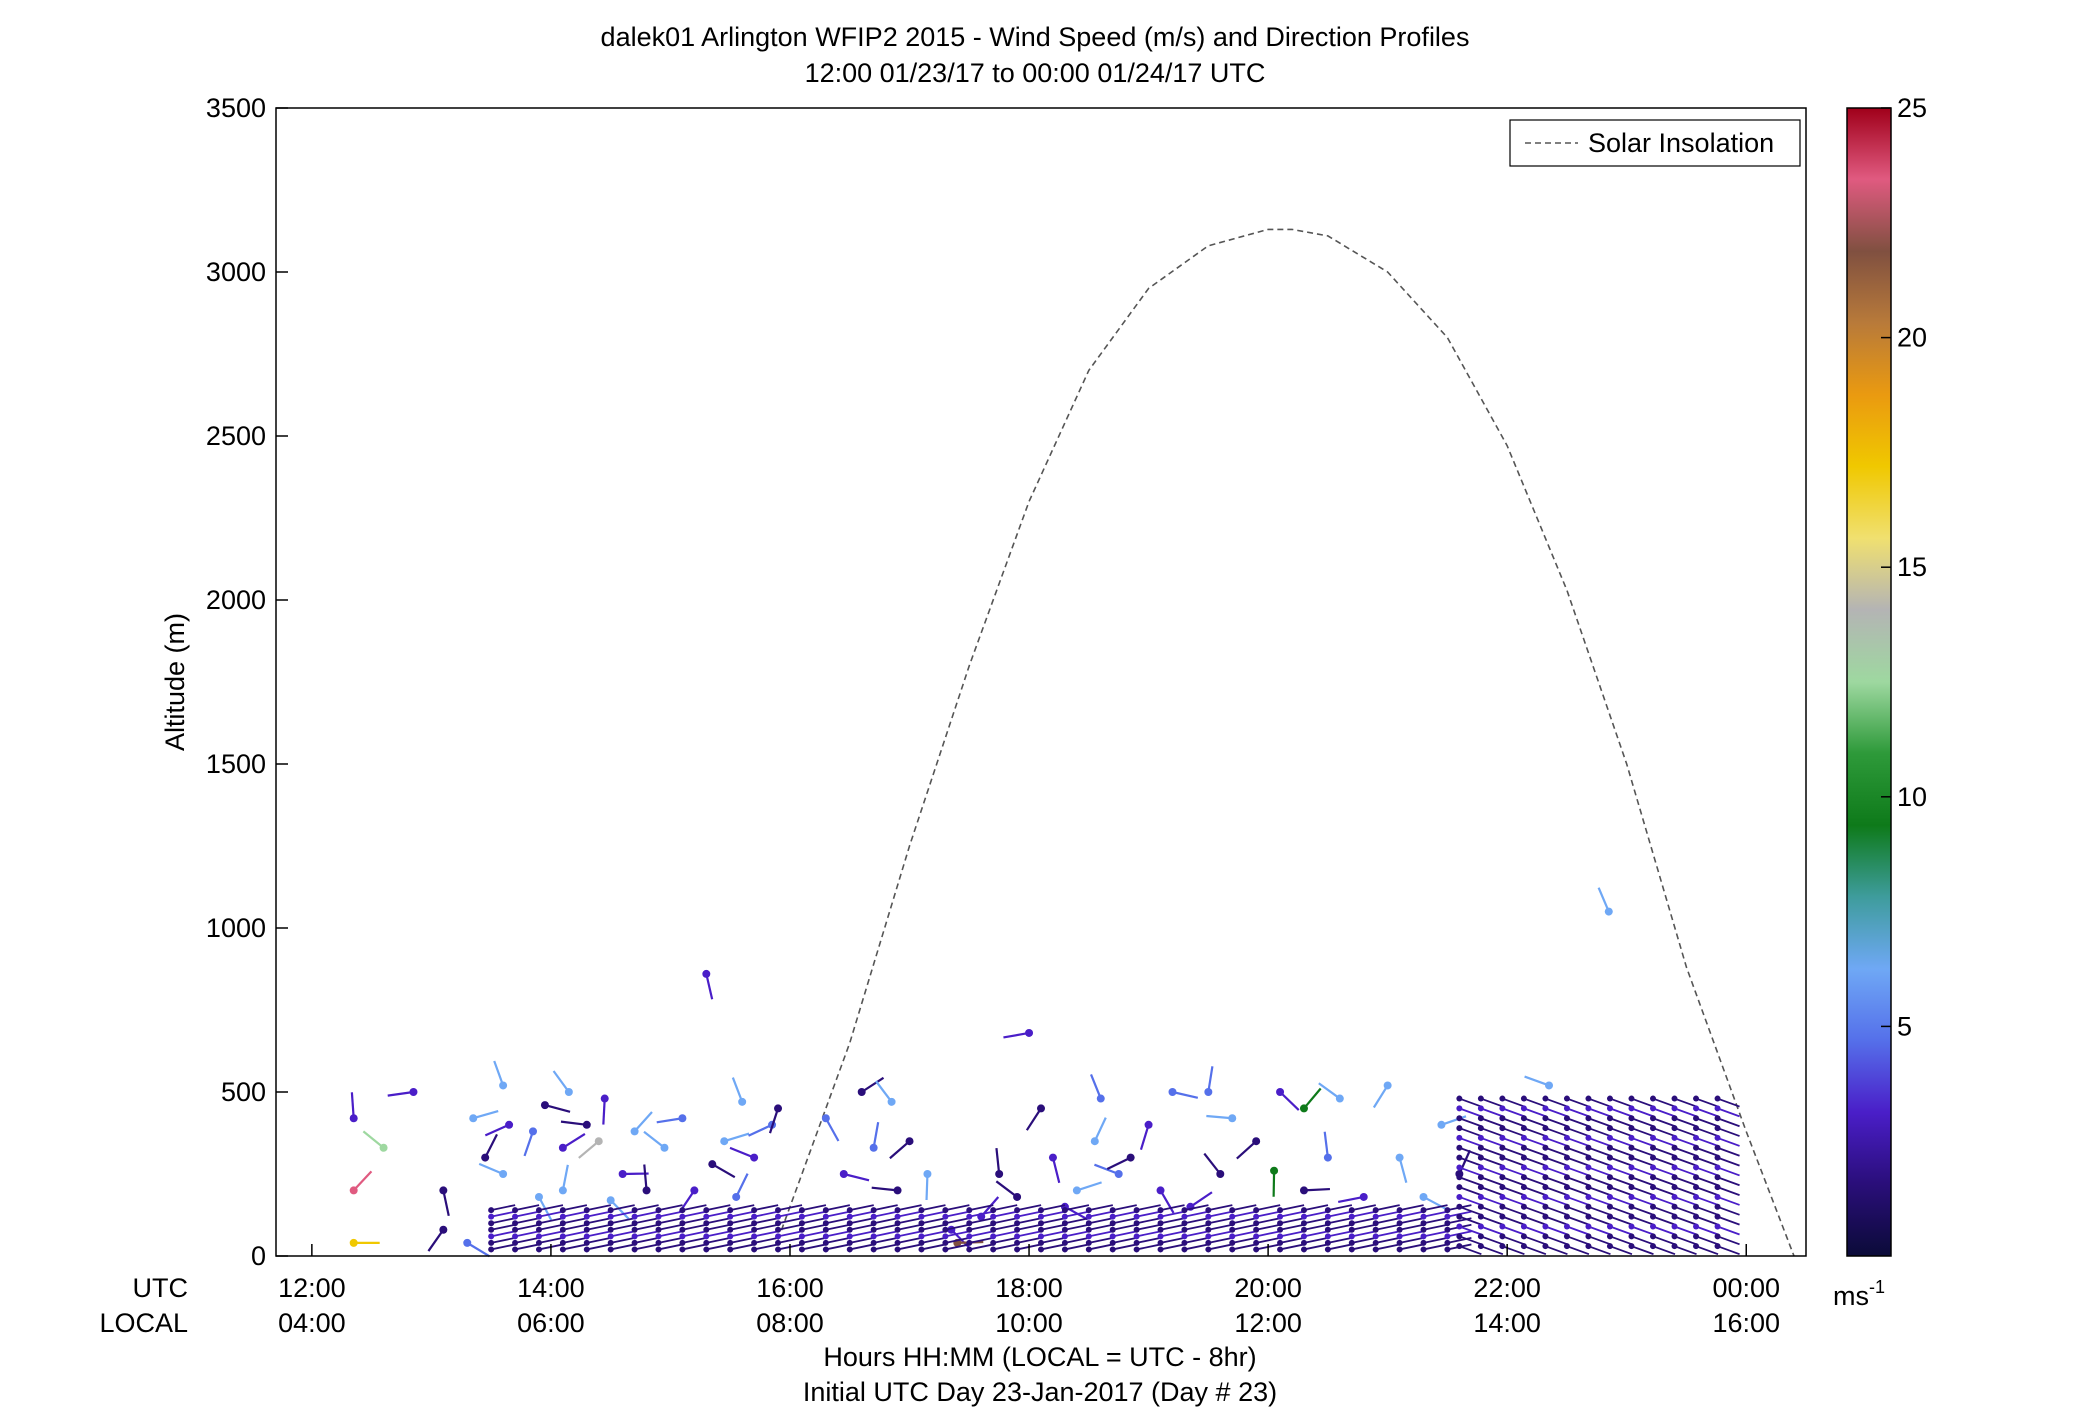  Describe the element at coordinates (1746, 1323) in the screenshot. I see `x-tick-label-local: 16:00` at that location.